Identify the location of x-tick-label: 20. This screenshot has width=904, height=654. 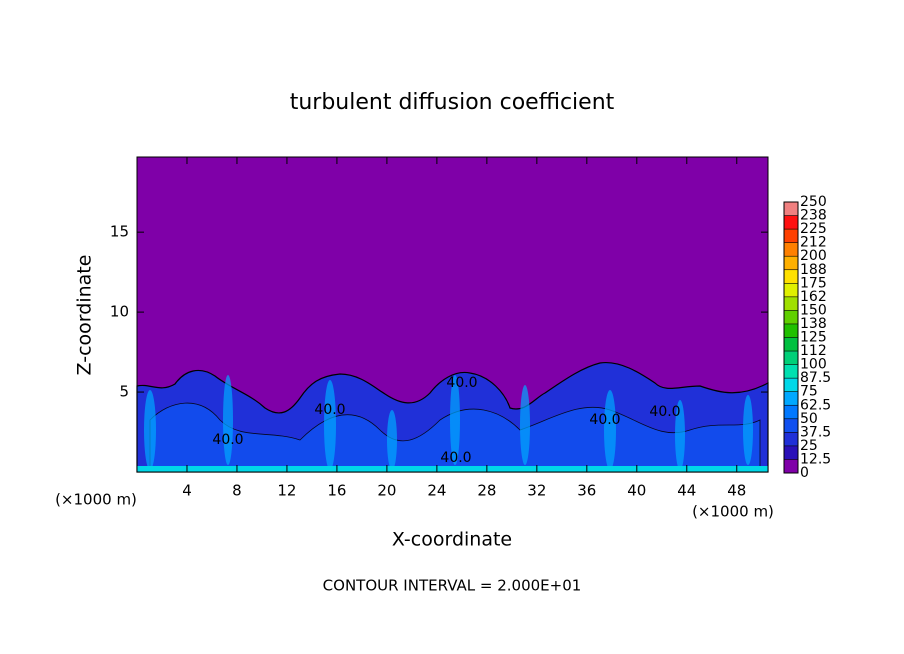
(386, 491).